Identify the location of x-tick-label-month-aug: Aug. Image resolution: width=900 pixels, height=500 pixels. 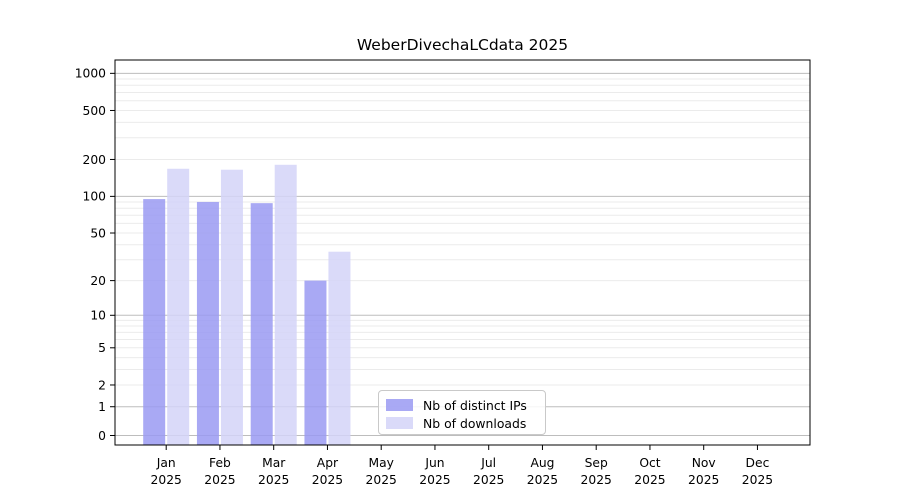
(542, 463).